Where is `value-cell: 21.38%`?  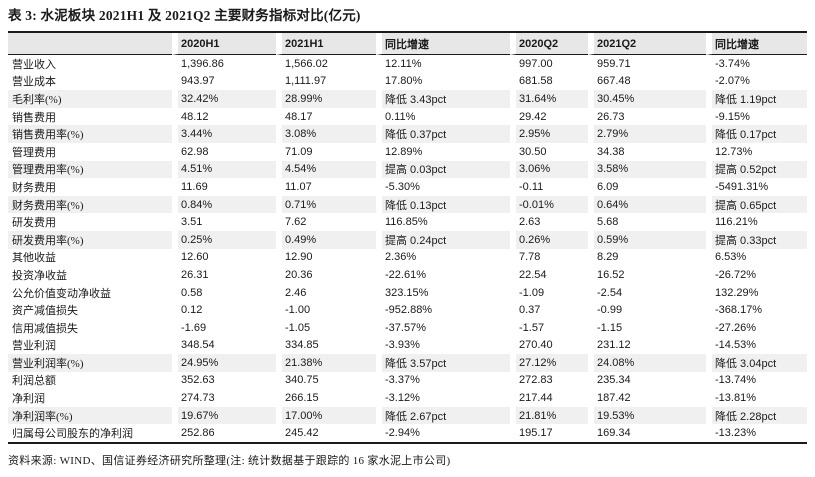
value-cell: 21.38% is located at coordinates (326, 363).